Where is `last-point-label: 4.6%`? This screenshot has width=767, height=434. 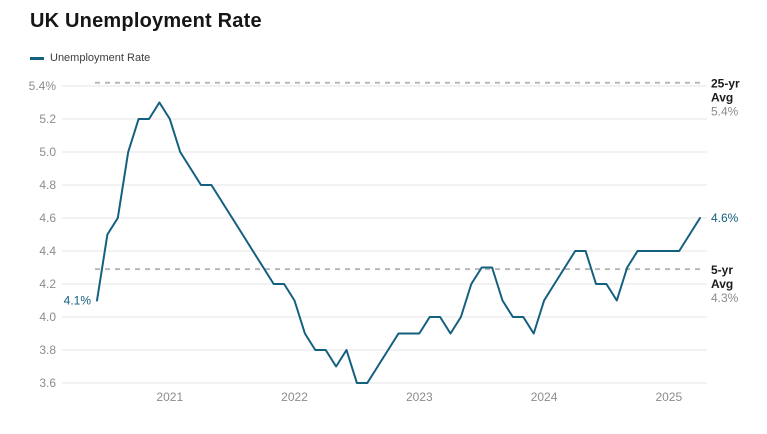
last-point-label: 4.6% is located at coordinates (725, 218).